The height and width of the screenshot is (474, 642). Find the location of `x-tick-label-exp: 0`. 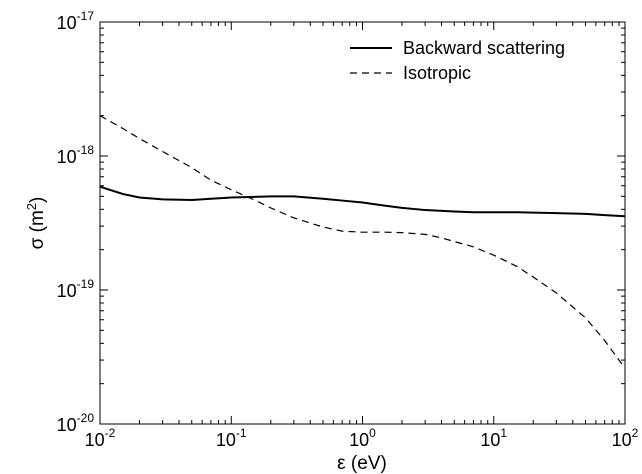

x-tick-label-exp: 0 is located at coordinates (372, 433).